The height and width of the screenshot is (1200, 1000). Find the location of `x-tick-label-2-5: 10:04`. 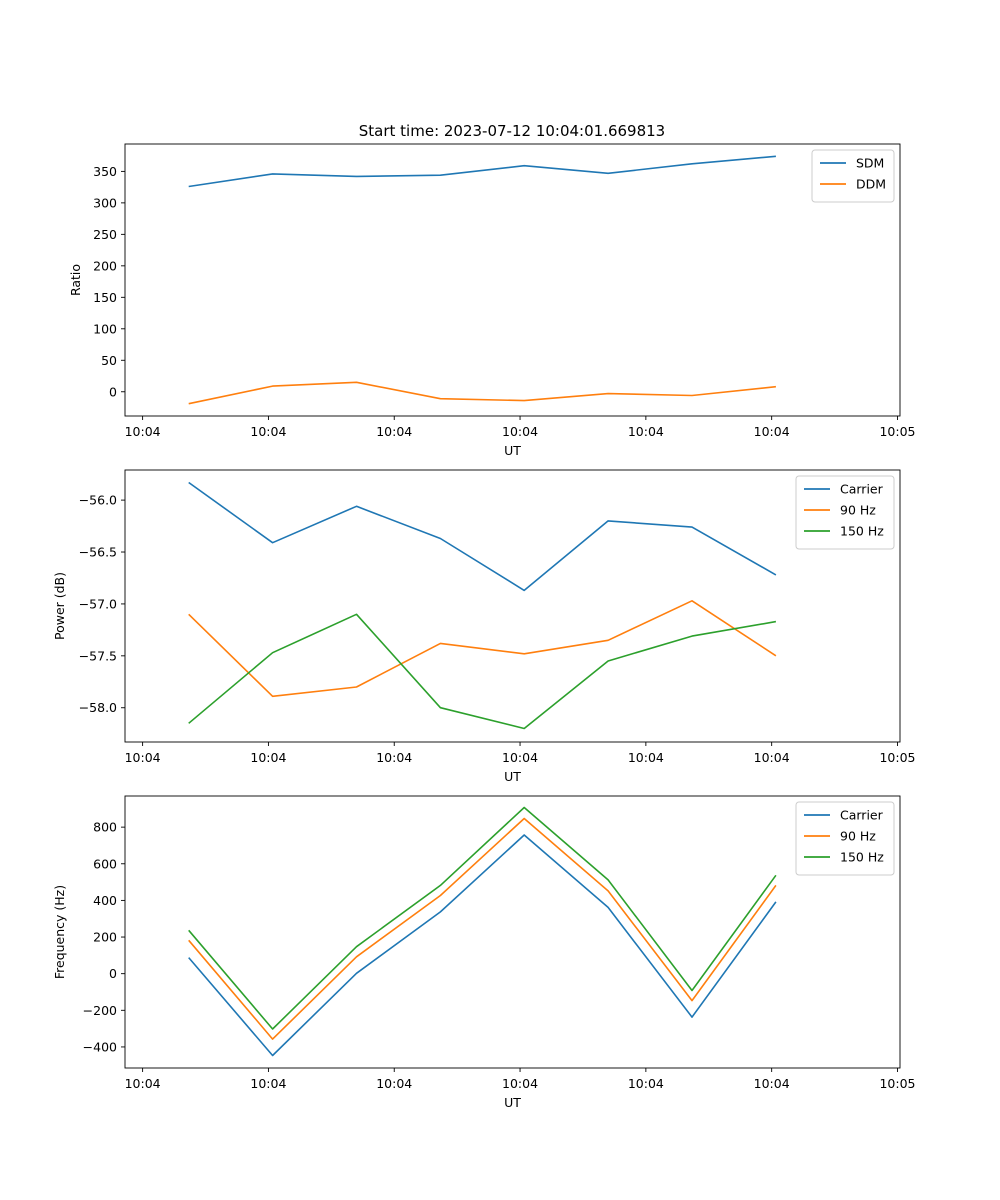

x-tick-label-2-5: 10:04 is located at coordinates (646, 757).